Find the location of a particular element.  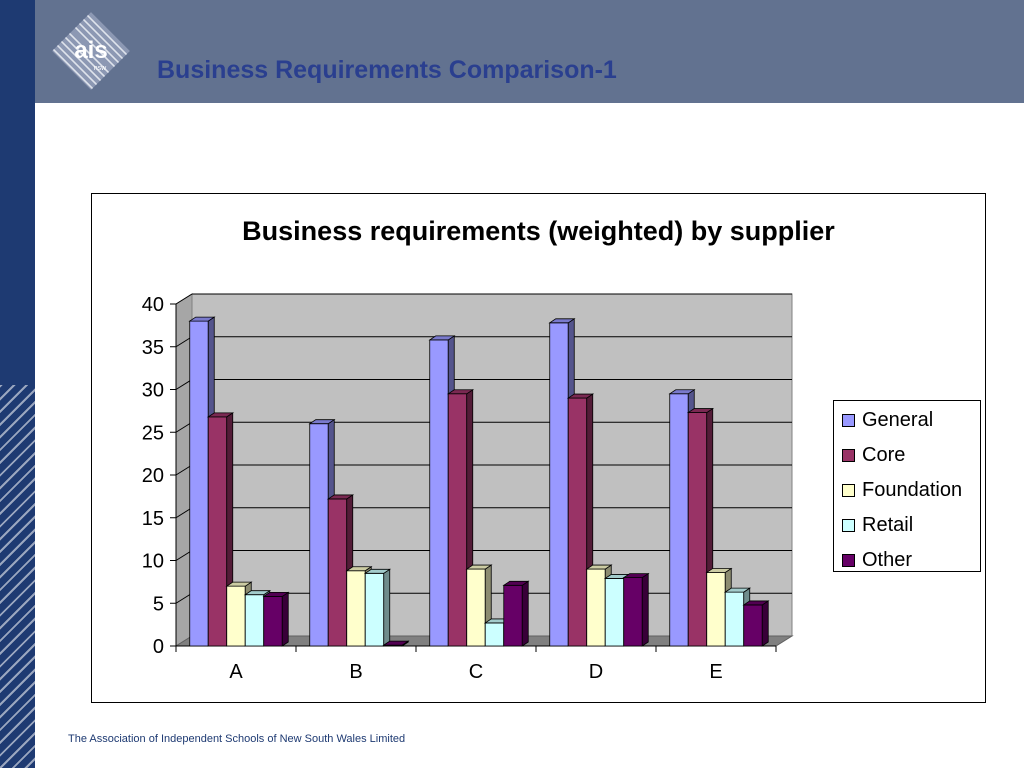

bar-top-other-b is located at coordinates (396, 643).